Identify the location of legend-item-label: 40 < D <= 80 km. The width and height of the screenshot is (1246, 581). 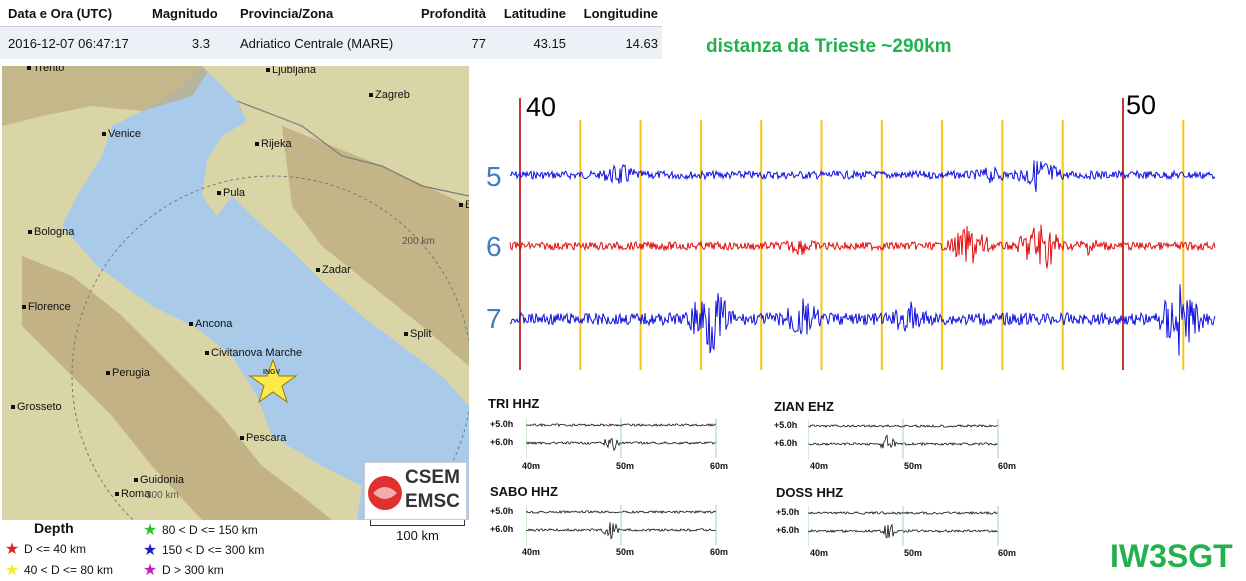
(69, 570).